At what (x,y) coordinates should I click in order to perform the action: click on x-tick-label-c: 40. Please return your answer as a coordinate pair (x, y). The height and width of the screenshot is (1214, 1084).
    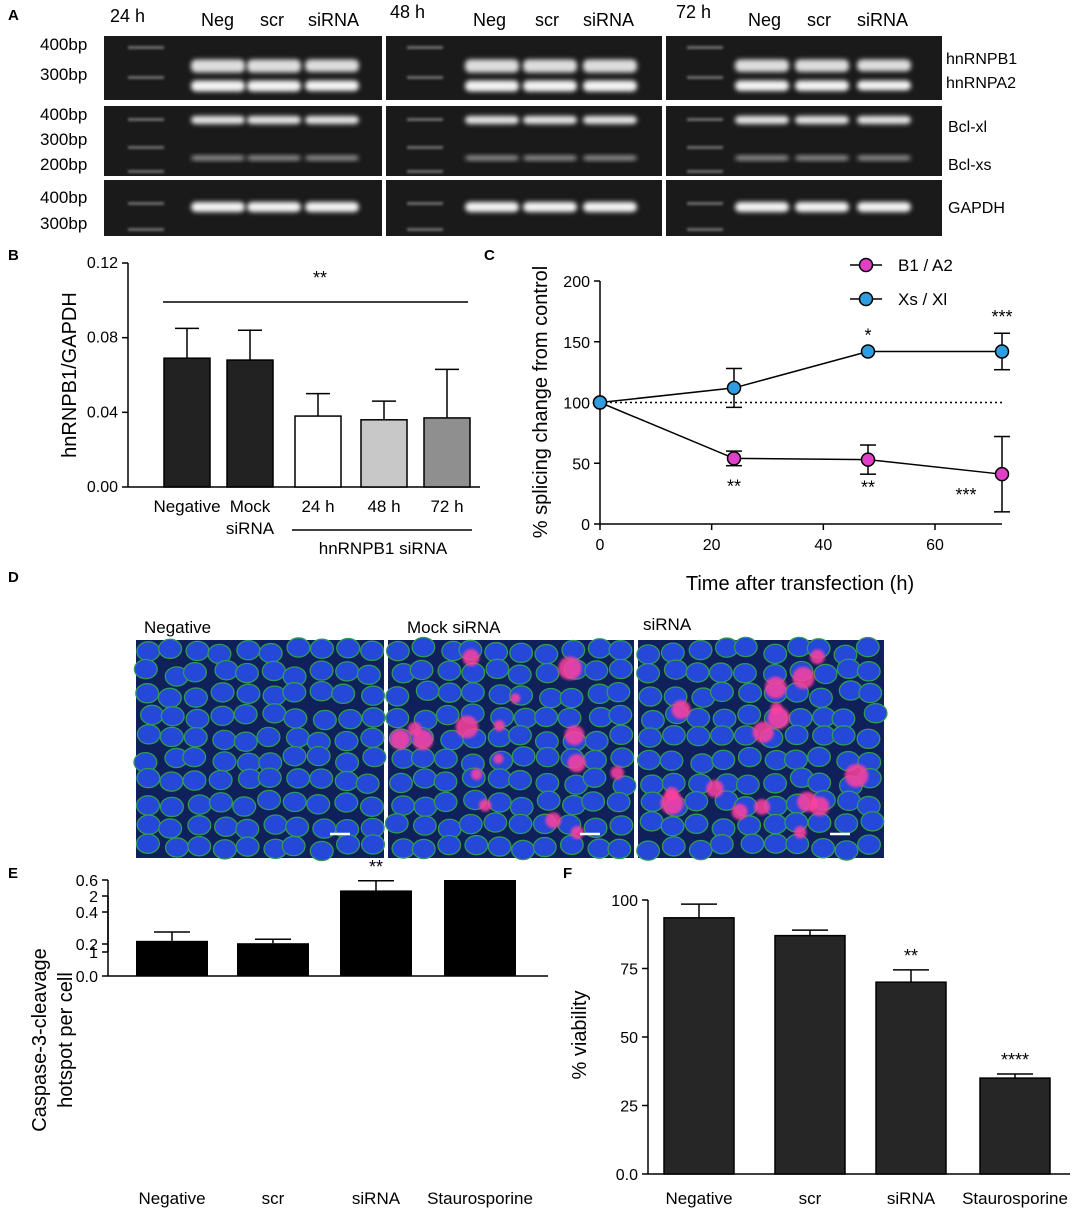
    Looking at the image, I should click on (823, 545).